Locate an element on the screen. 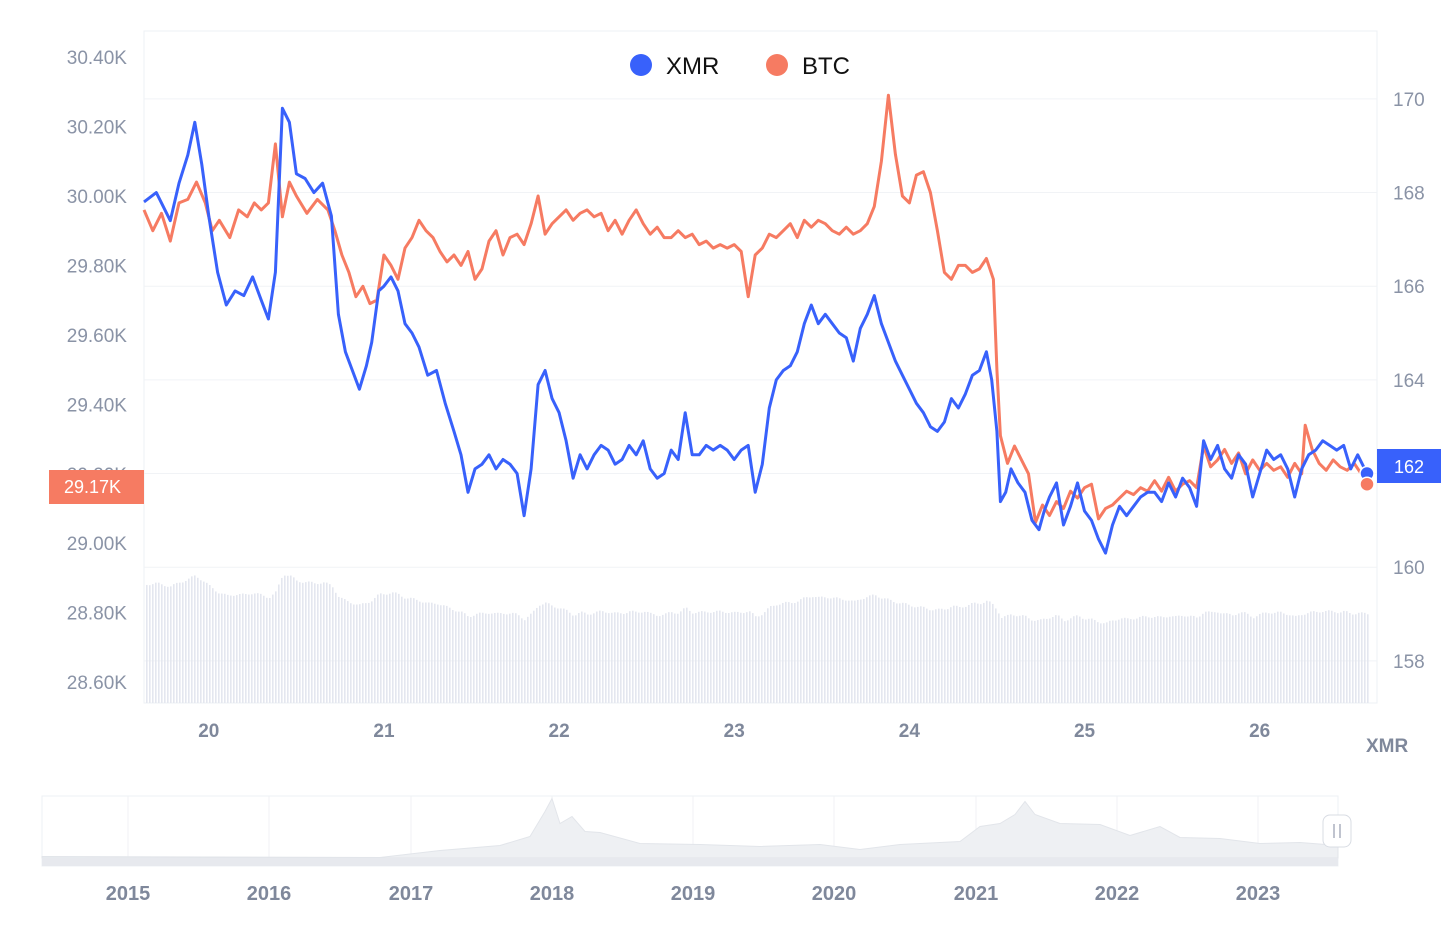 The image size is (1448, 932). xmr-badge-label: 162 is located at coordinates (1409, 467).